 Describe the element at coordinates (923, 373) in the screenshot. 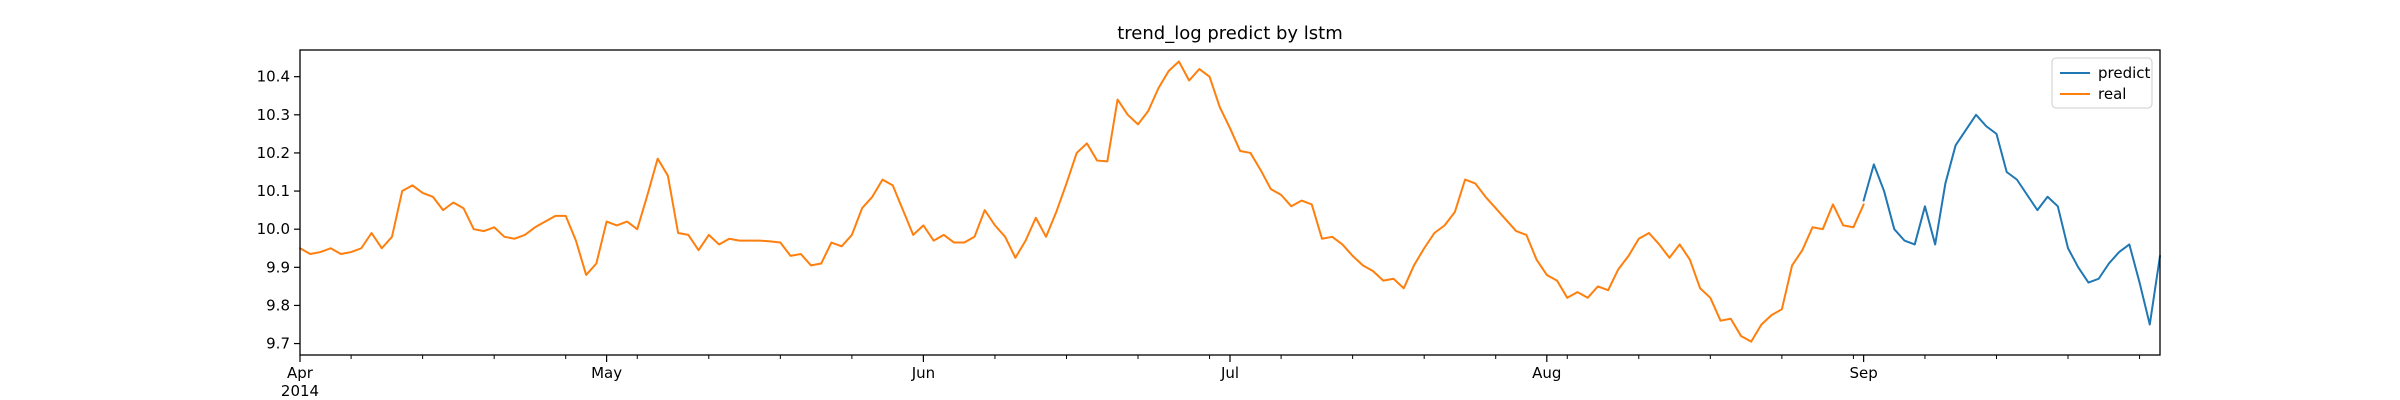

I see `x-tick-label: Jun` at that location.